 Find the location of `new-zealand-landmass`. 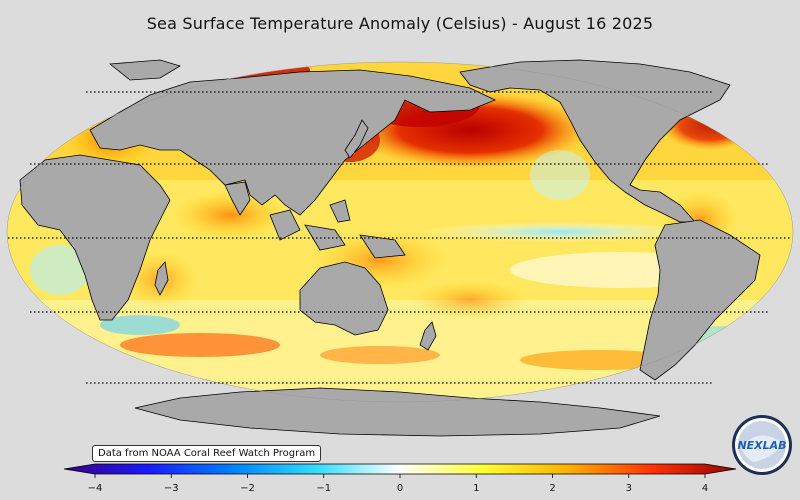

new-zealand-landmass is located at coordinates (428, 336).